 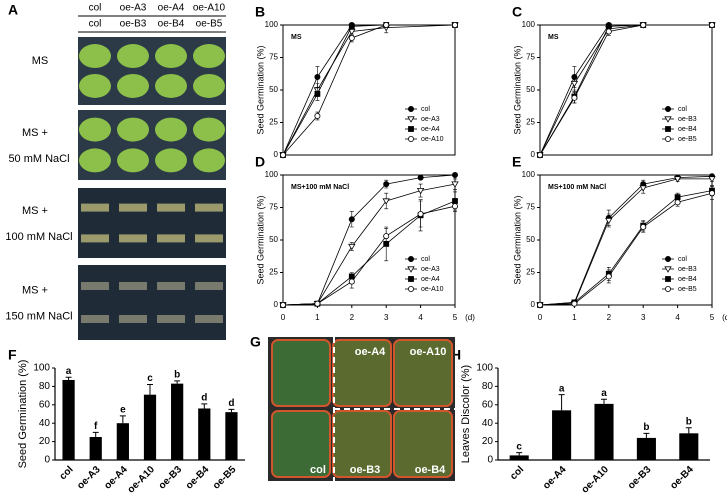 What do you see at coordinates (255, 342) in the screenshot?
I see `panel-letter: G` at bounding box center [255, 342].